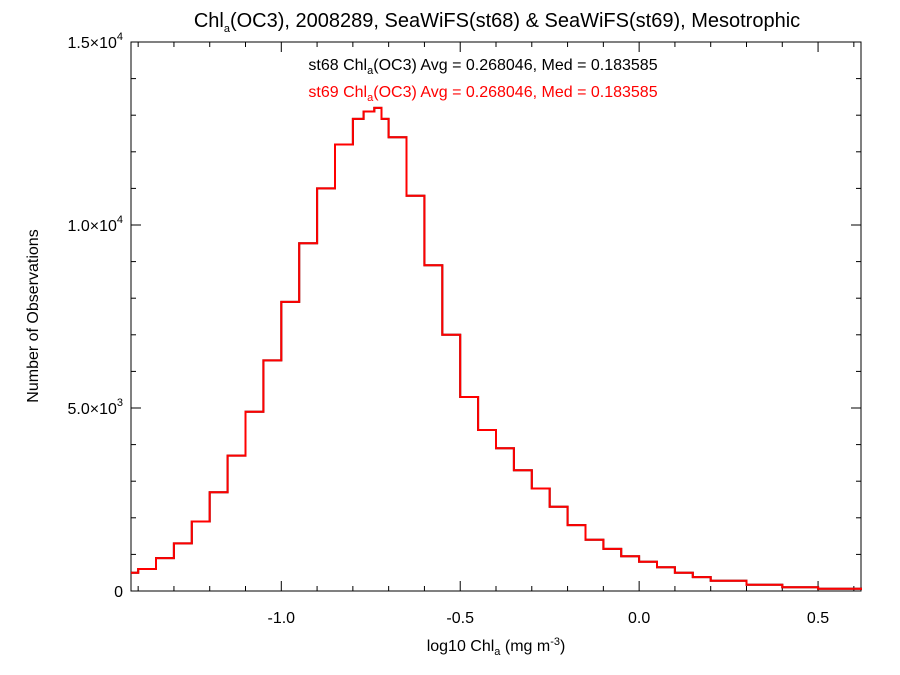  I want to click on x-tick-label: -0.5, so click(460, 618).